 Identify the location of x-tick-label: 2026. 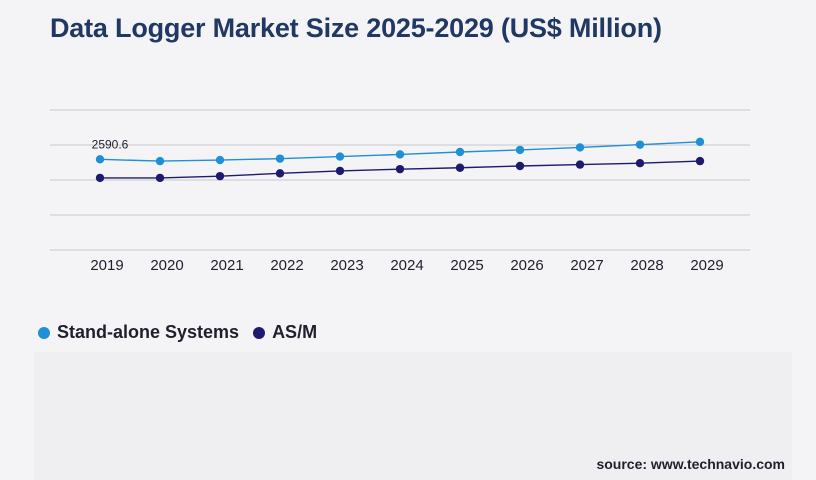
(526, 265).